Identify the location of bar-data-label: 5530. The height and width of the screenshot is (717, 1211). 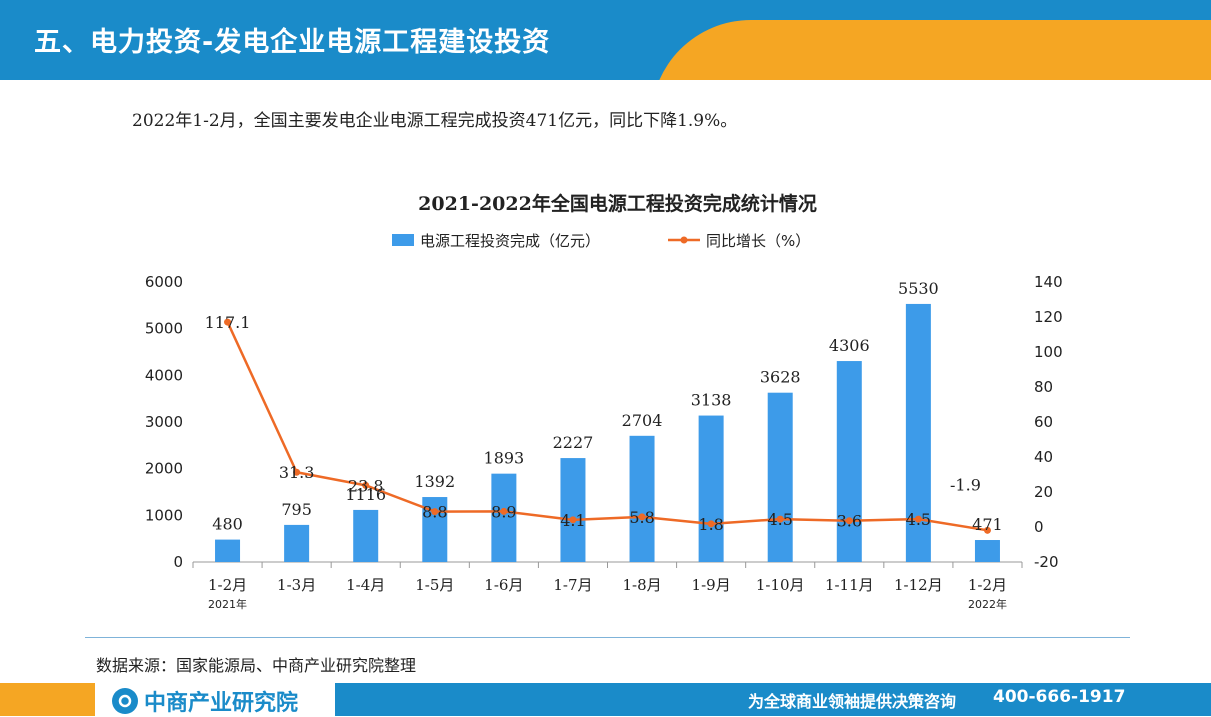
(918, 288).